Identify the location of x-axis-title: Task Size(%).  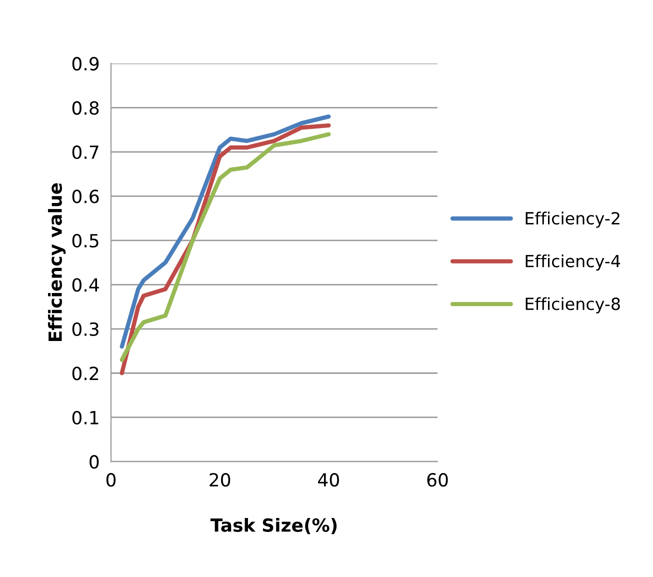
(273, 526).